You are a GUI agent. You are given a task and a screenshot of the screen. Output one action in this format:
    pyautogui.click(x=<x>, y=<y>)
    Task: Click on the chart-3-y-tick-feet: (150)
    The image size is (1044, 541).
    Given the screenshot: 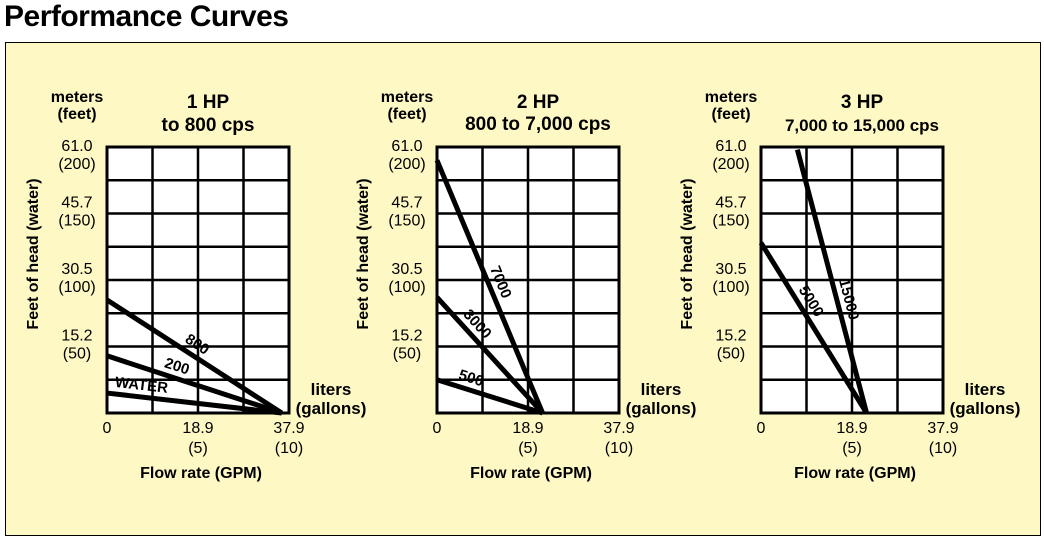 What is the action you would take?
    pyautogui.click(x=730, y=221)
    